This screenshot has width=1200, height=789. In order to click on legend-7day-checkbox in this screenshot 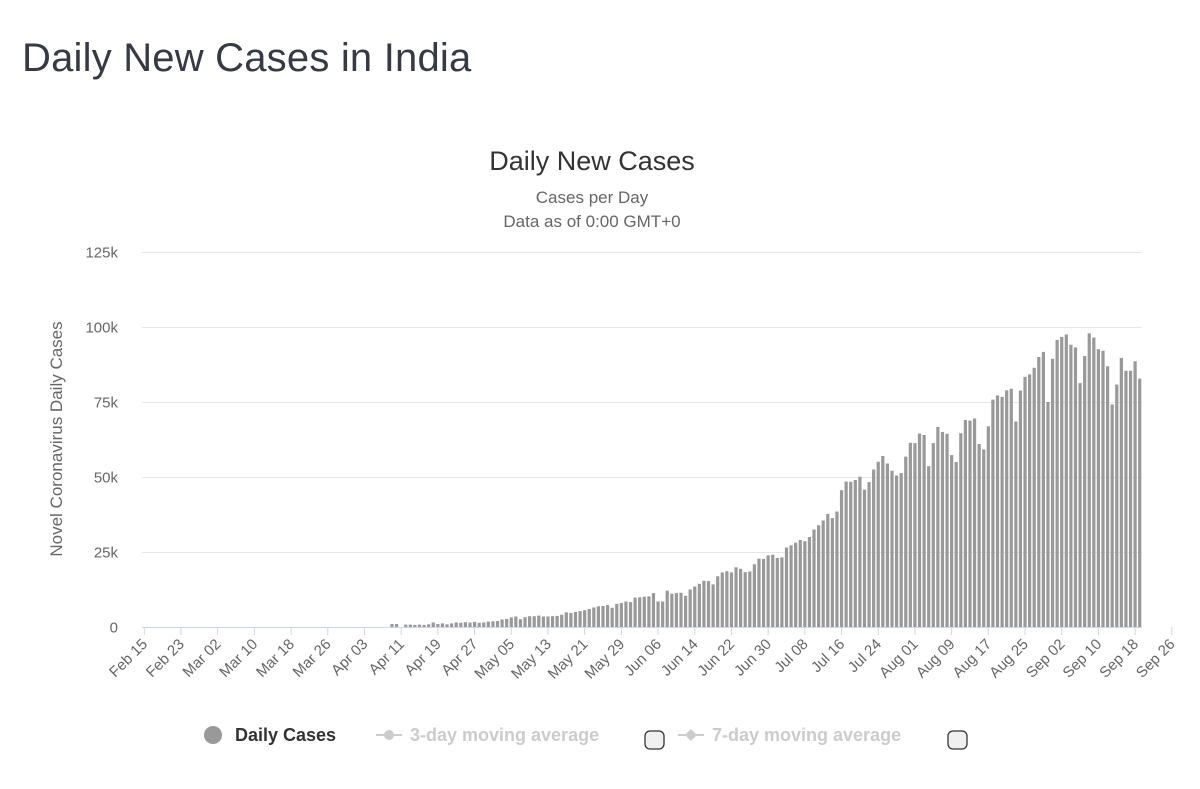, I will do `click(957, 740)`.